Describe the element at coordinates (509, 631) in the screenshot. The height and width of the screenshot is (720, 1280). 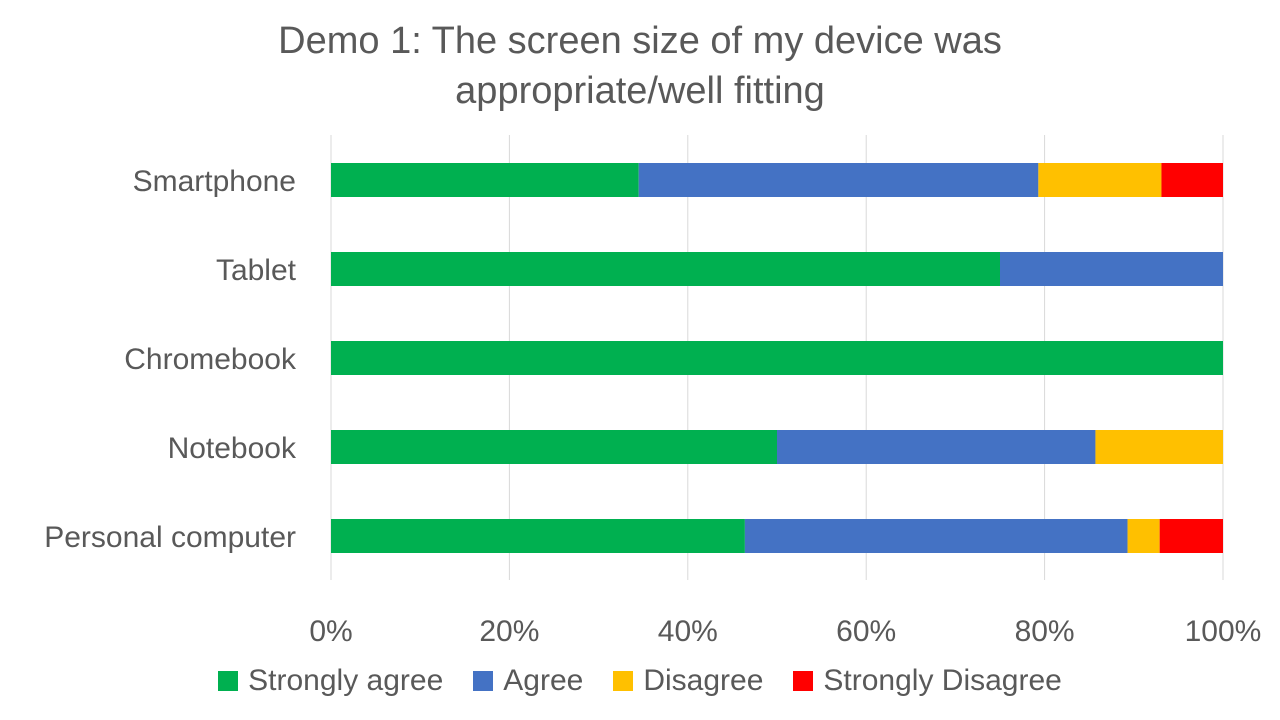
I see `x-tick-label: 20%` at that location.